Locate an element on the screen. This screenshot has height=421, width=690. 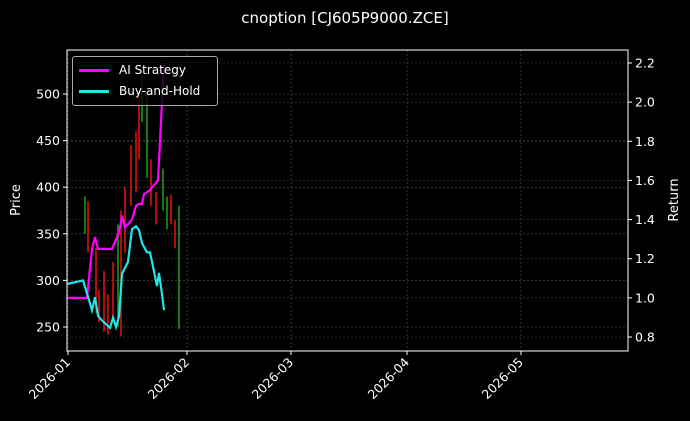
chart-title: cnoption [CJ605P9000.ZCE] is located at coordinates (345, 18).